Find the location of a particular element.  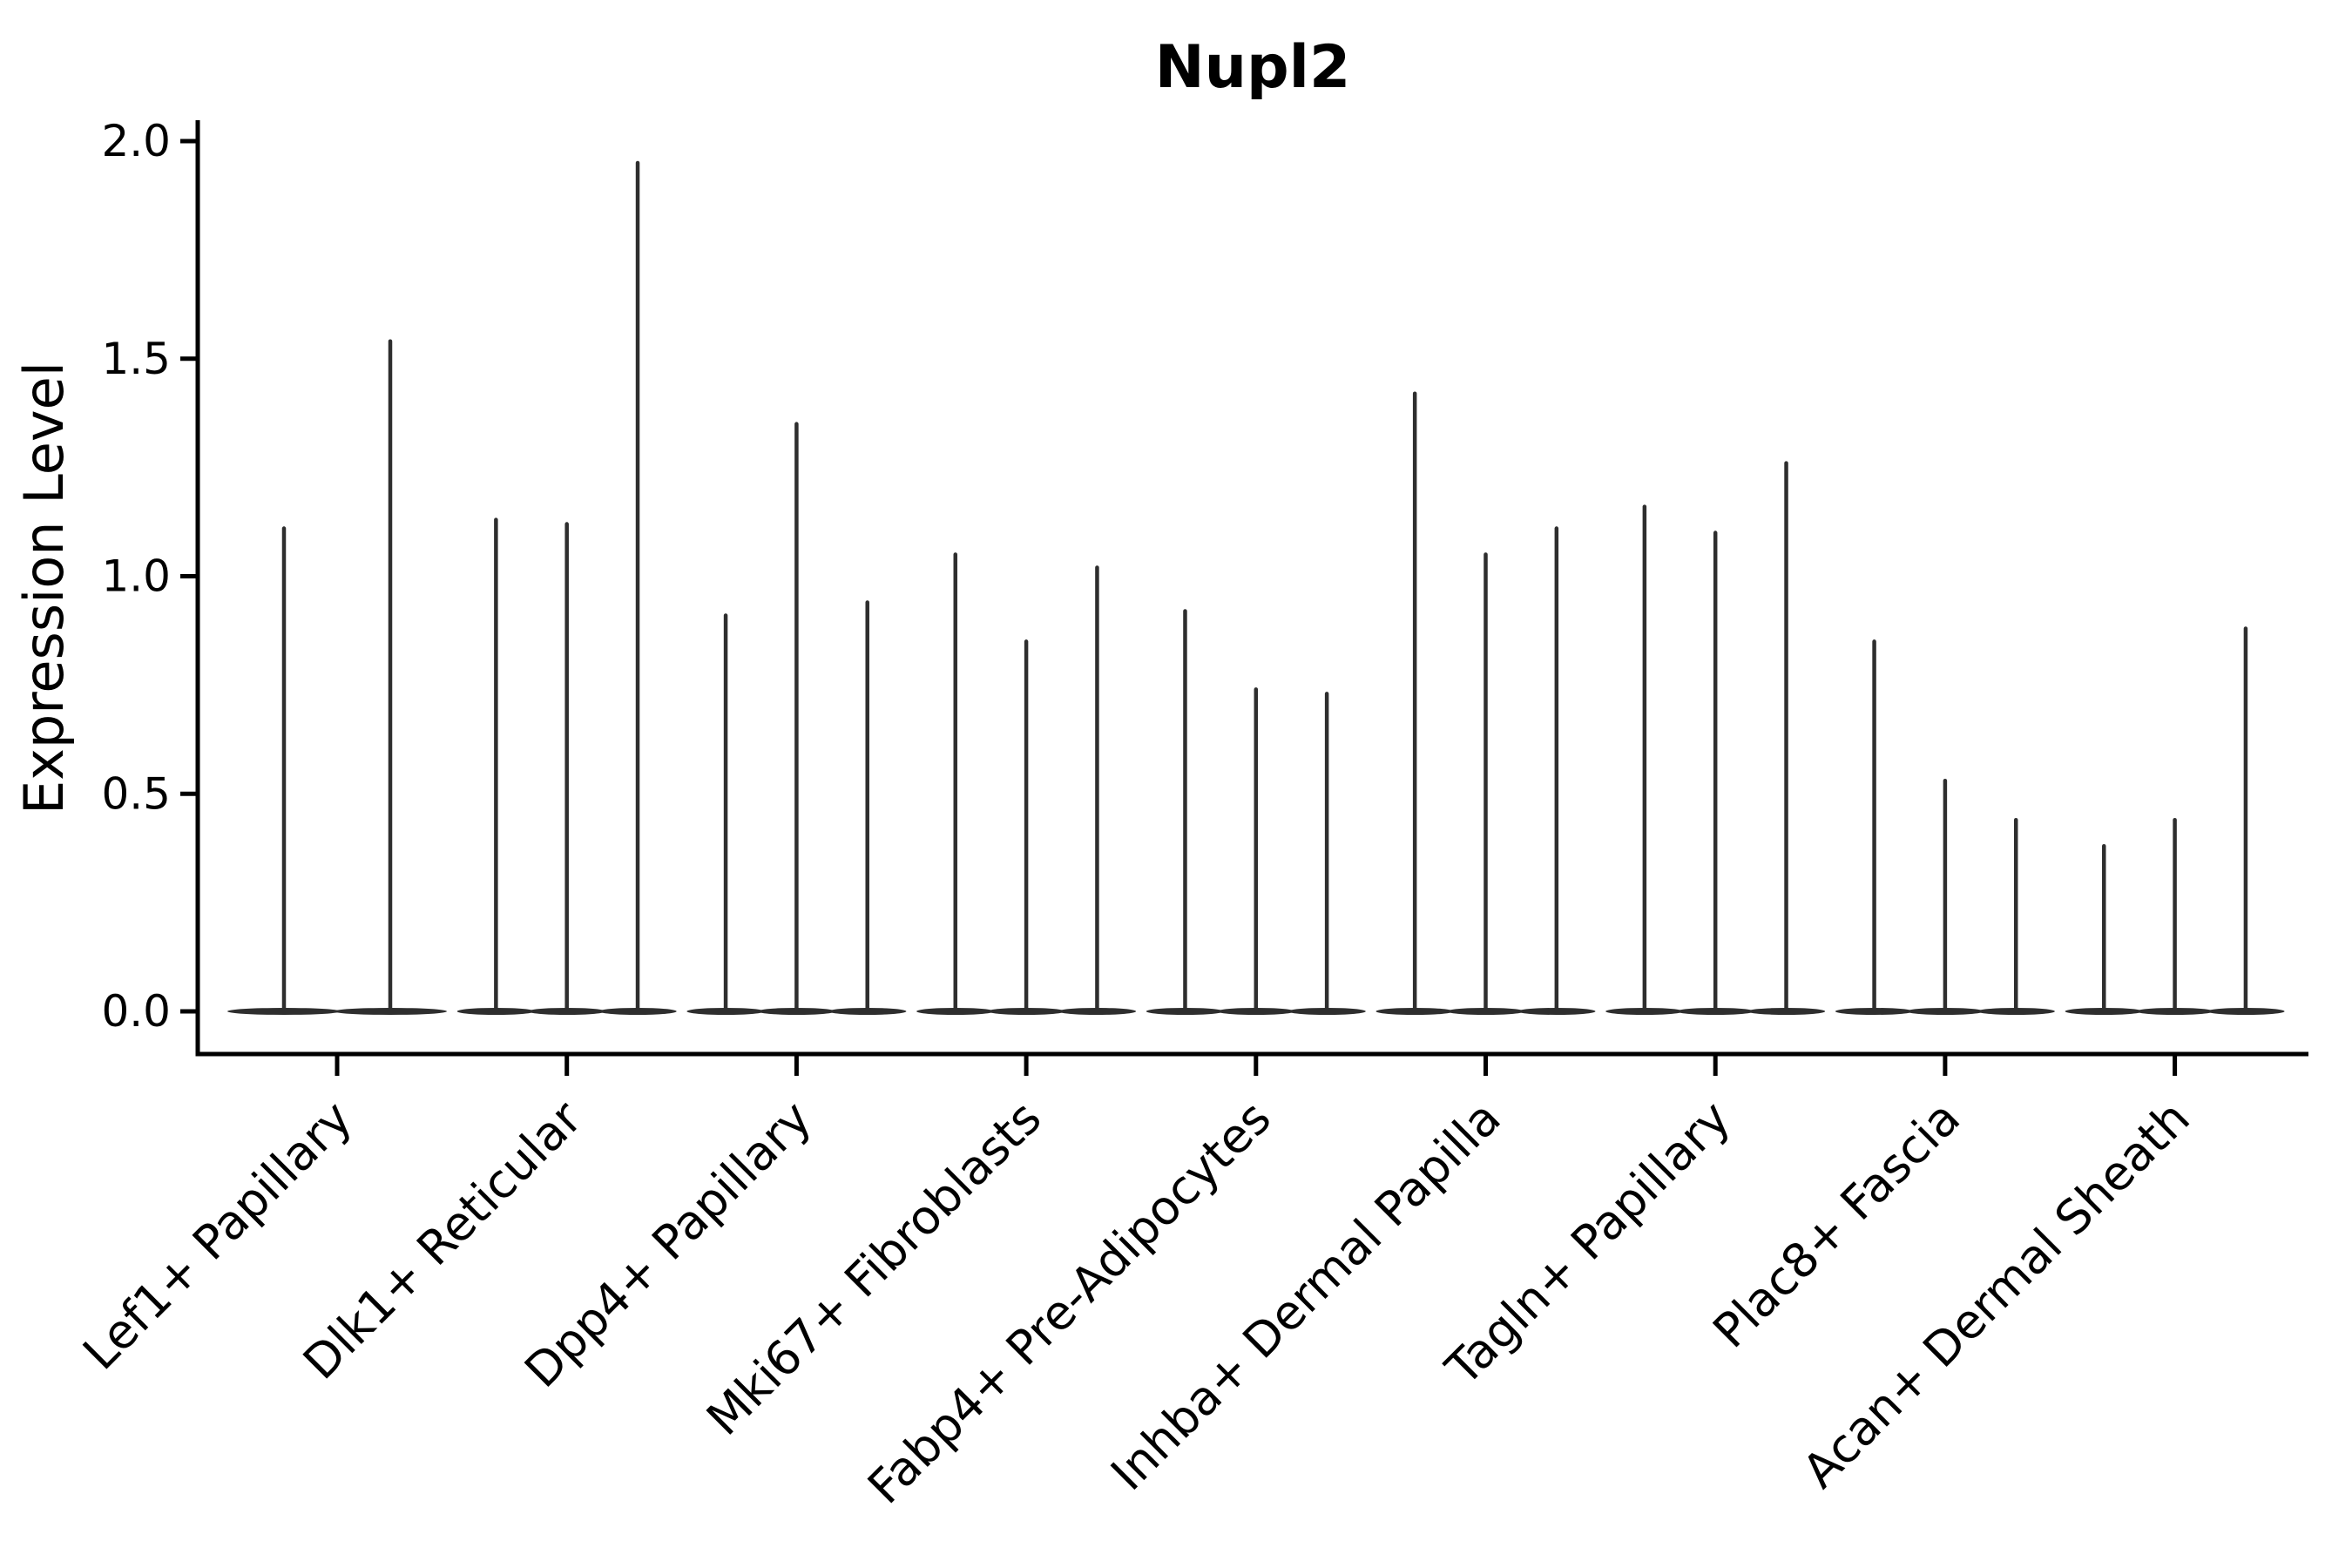

y-tick-label: 1.0 is located at coordinates (136, 576).